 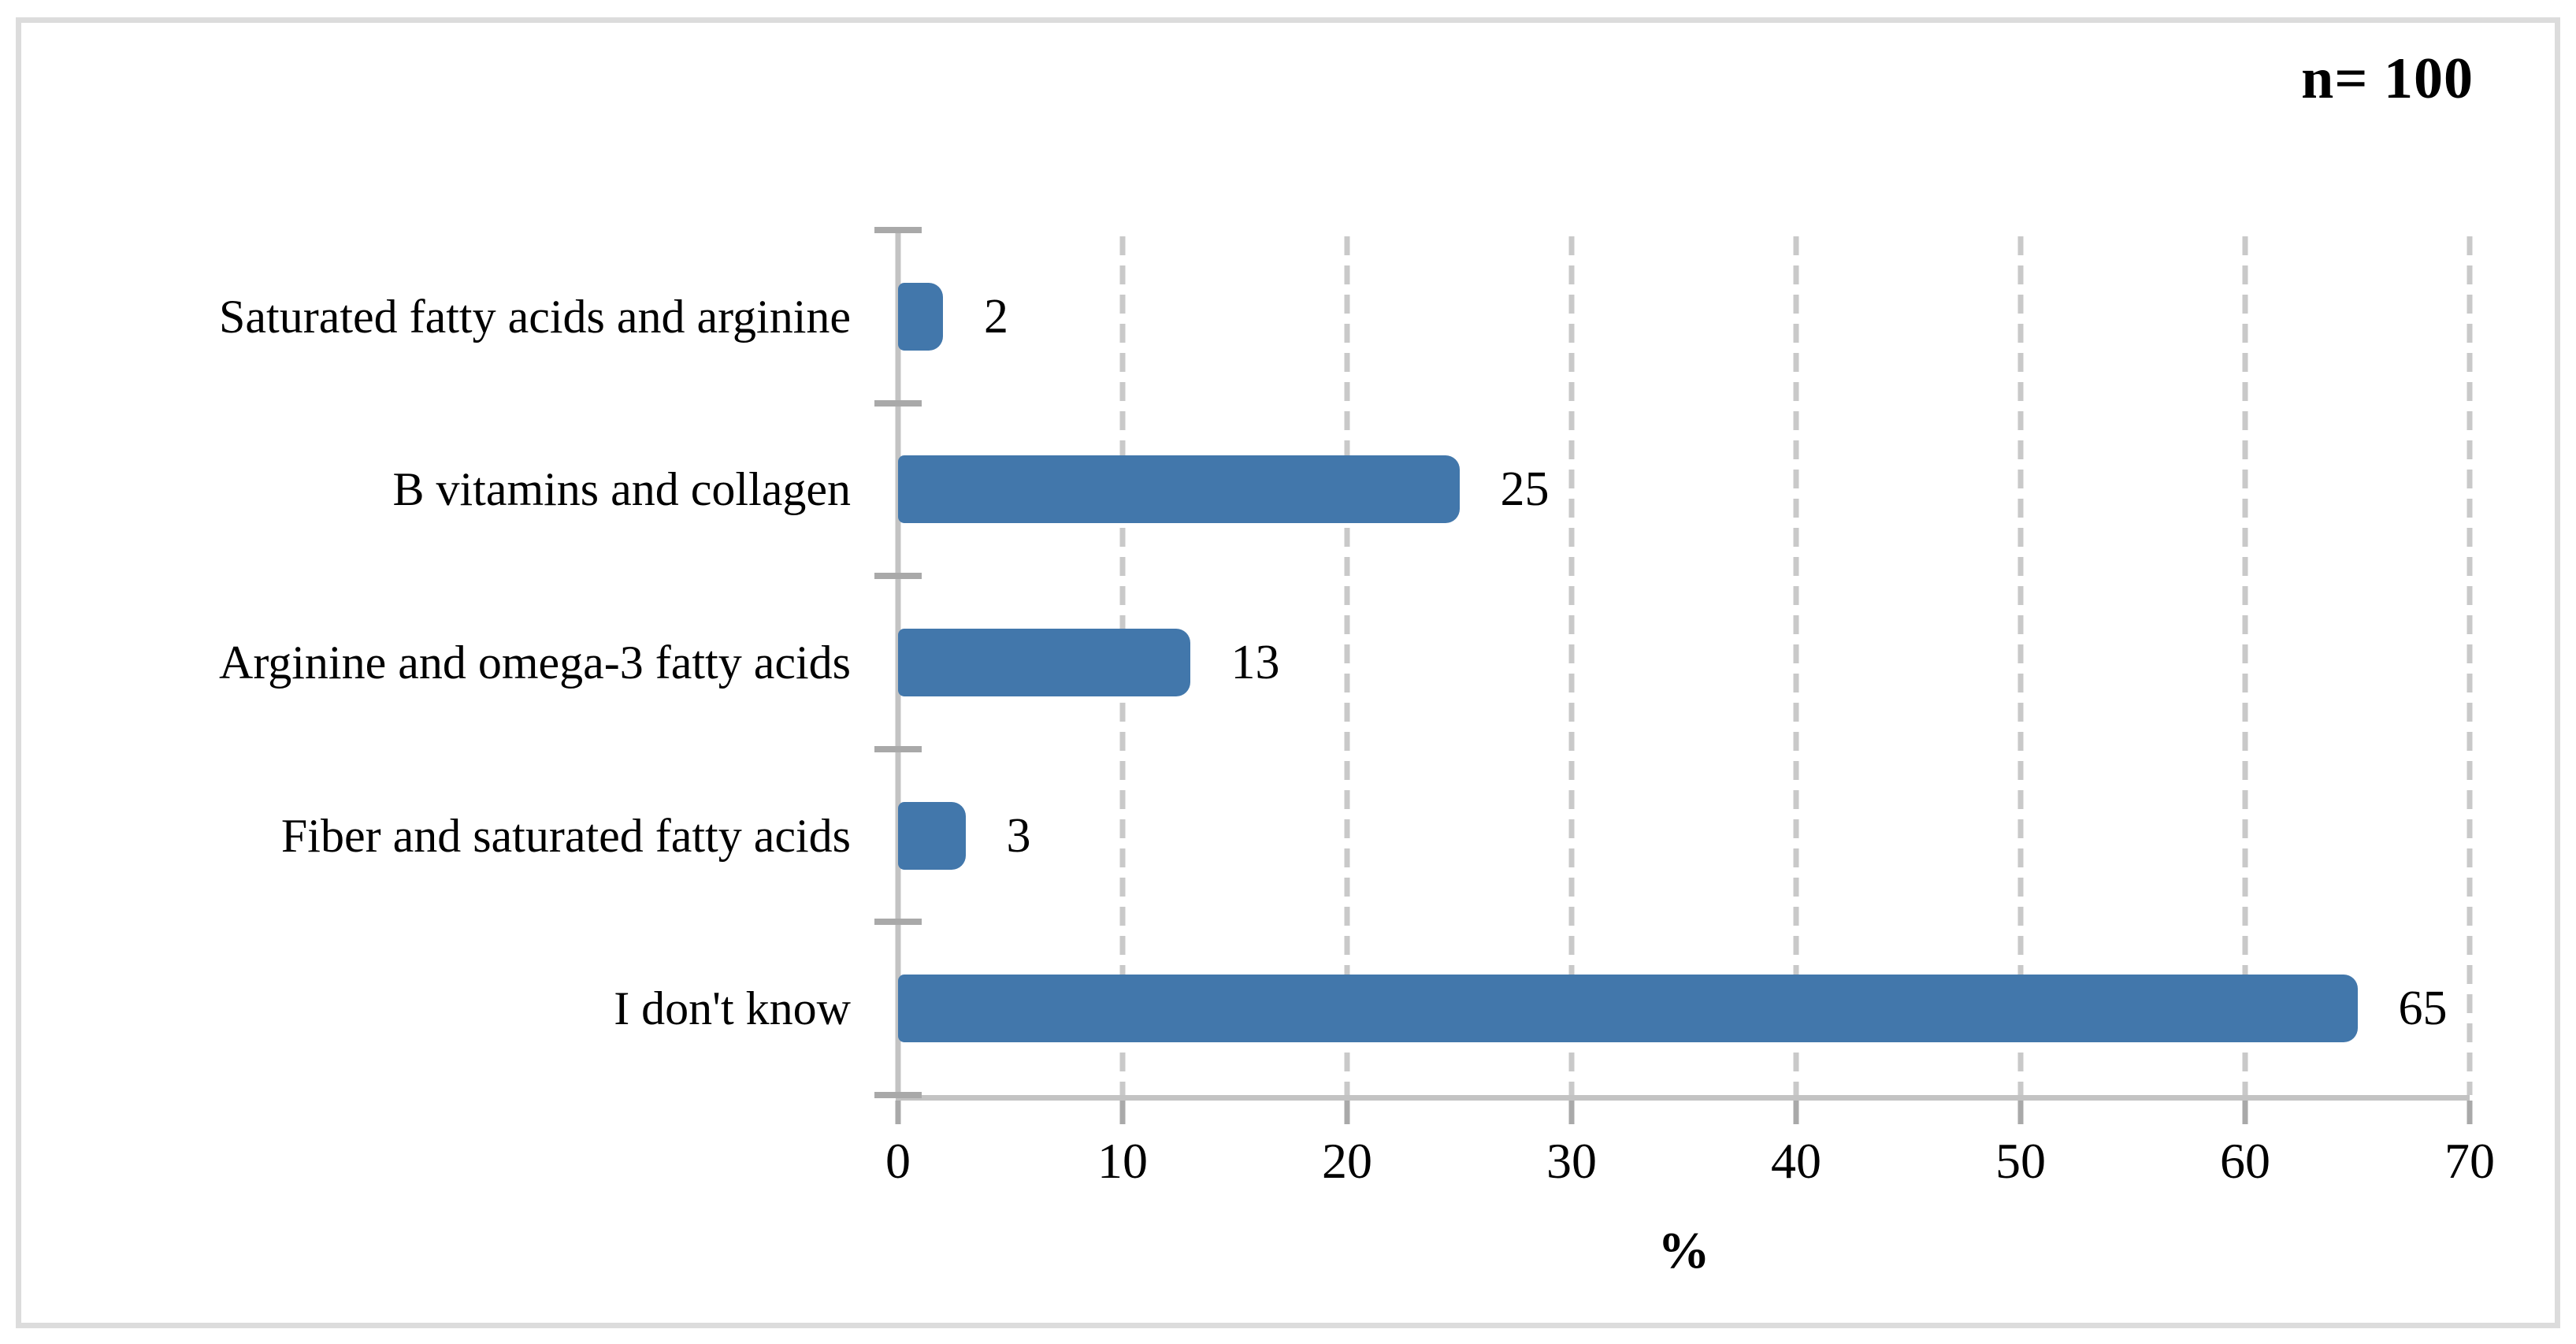 I want to click on bar-row: 25, so click(x=1684, y=490).